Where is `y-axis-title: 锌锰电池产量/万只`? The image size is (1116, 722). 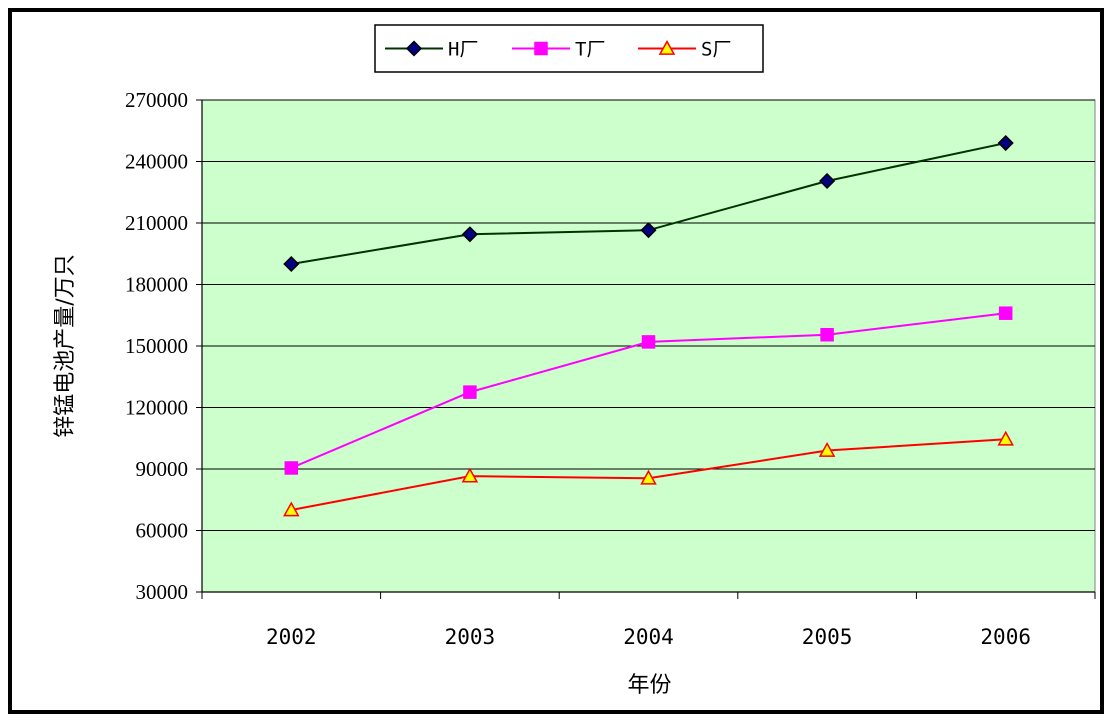 y-axis-title: 锌锰电池产量/万只 is located at coordinates (65, 345).